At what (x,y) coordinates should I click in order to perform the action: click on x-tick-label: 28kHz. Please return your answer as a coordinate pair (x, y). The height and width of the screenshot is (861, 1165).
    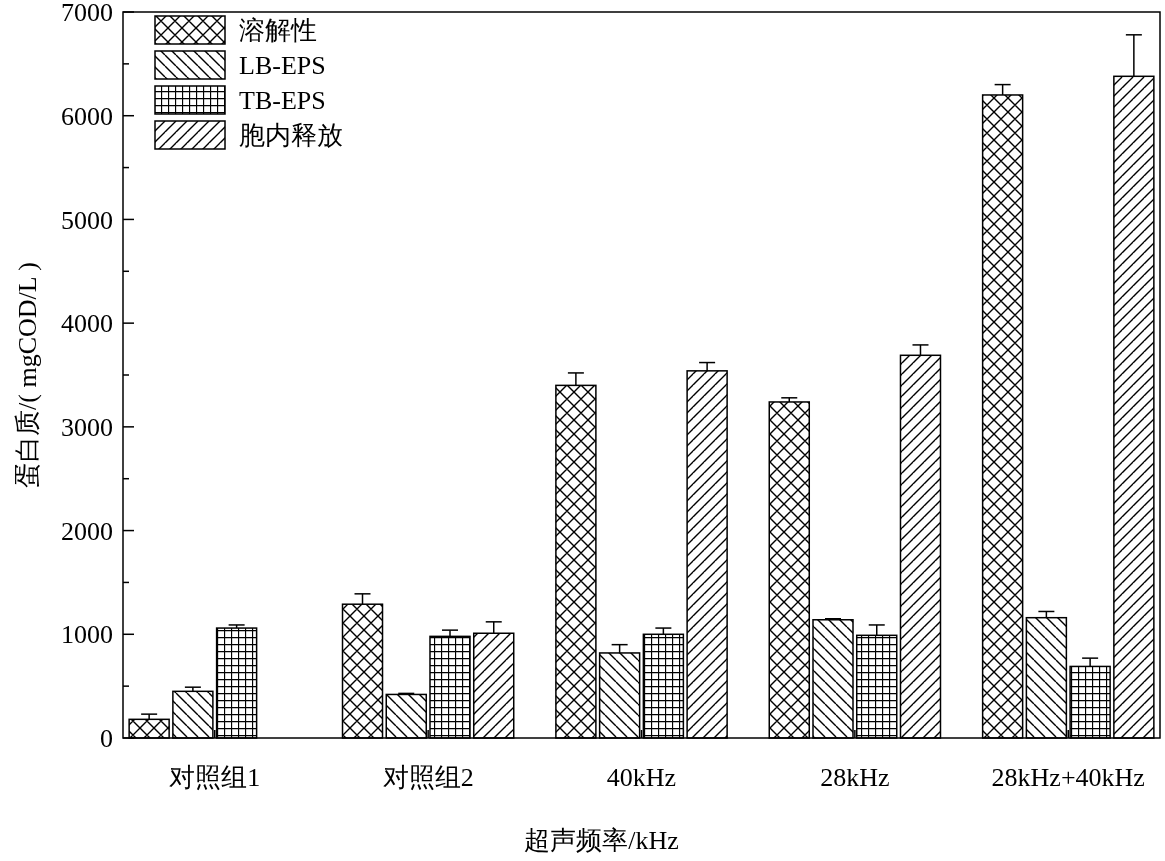
    Looking at the image, I should click on (855, 777).